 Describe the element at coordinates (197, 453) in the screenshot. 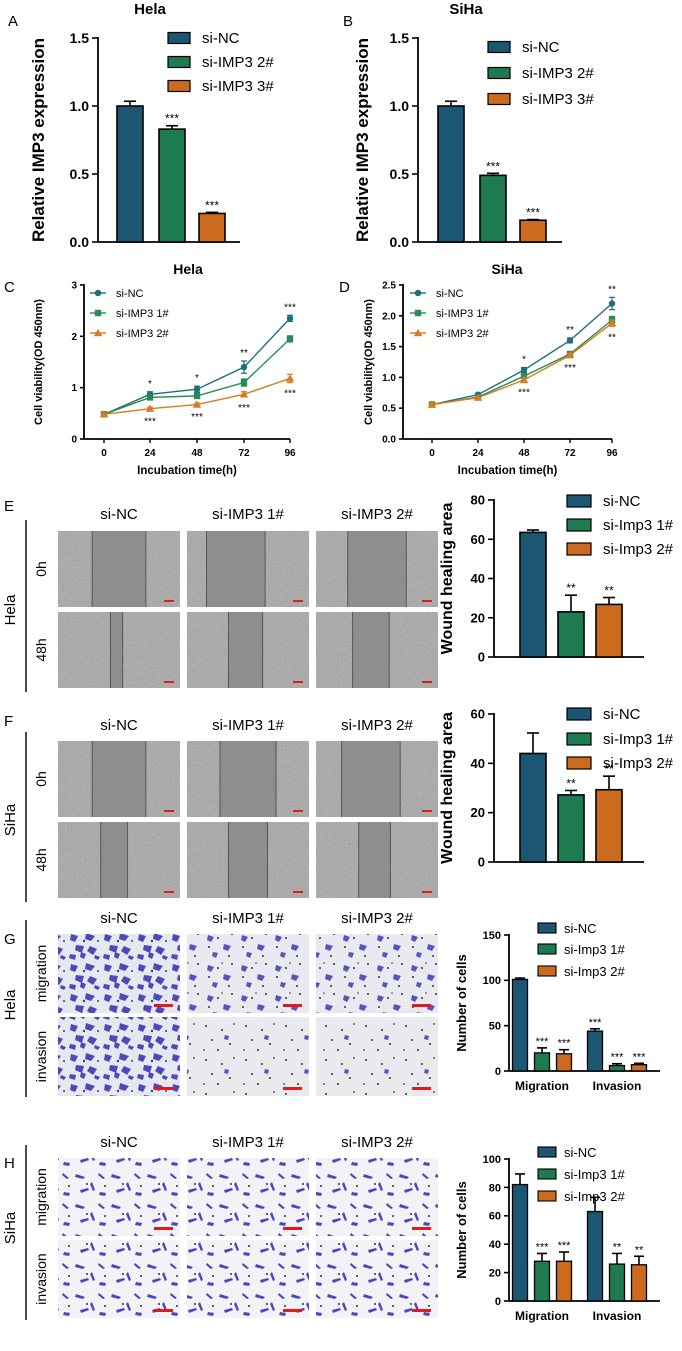

I see `x-tick-label: 48` at that location.